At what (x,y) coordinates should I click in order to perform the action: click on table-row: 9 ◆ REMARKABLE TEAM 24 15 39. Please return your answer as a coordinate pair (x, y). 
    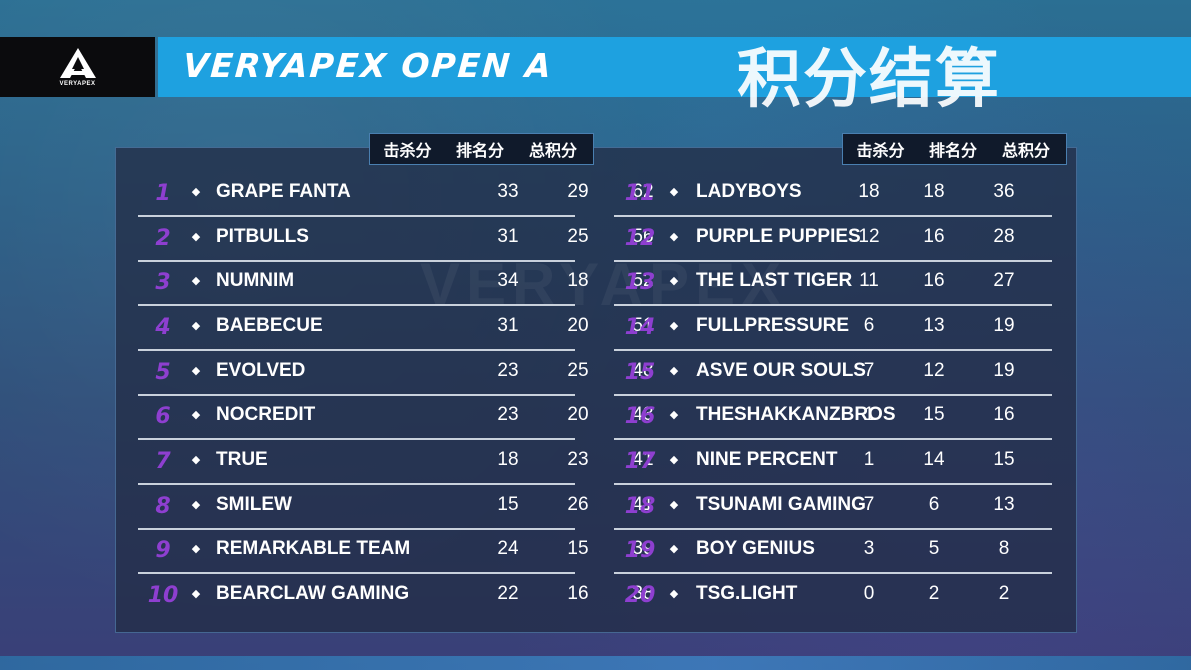
    Looking at the image, I should click on (396, 552).